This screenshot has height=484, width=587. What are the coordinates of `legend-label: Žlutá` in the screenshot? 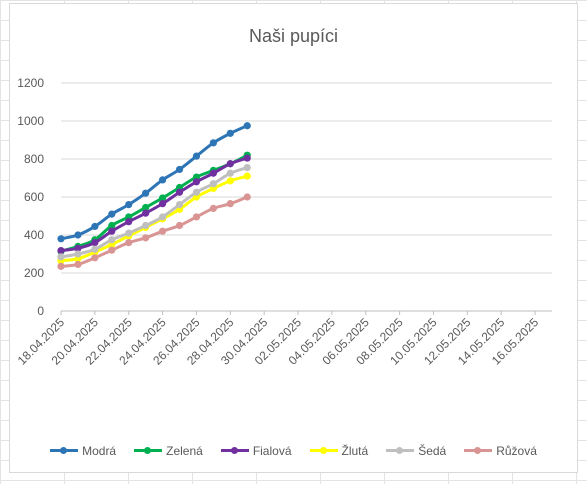 It's located at (355, 451).